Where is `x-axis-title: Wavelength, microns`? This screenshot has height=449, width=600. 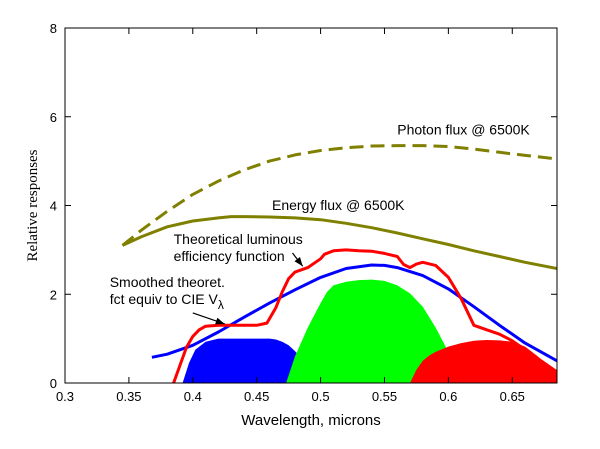
x-axis-title: Wavelength, microns is located at coordinates (311, 420).